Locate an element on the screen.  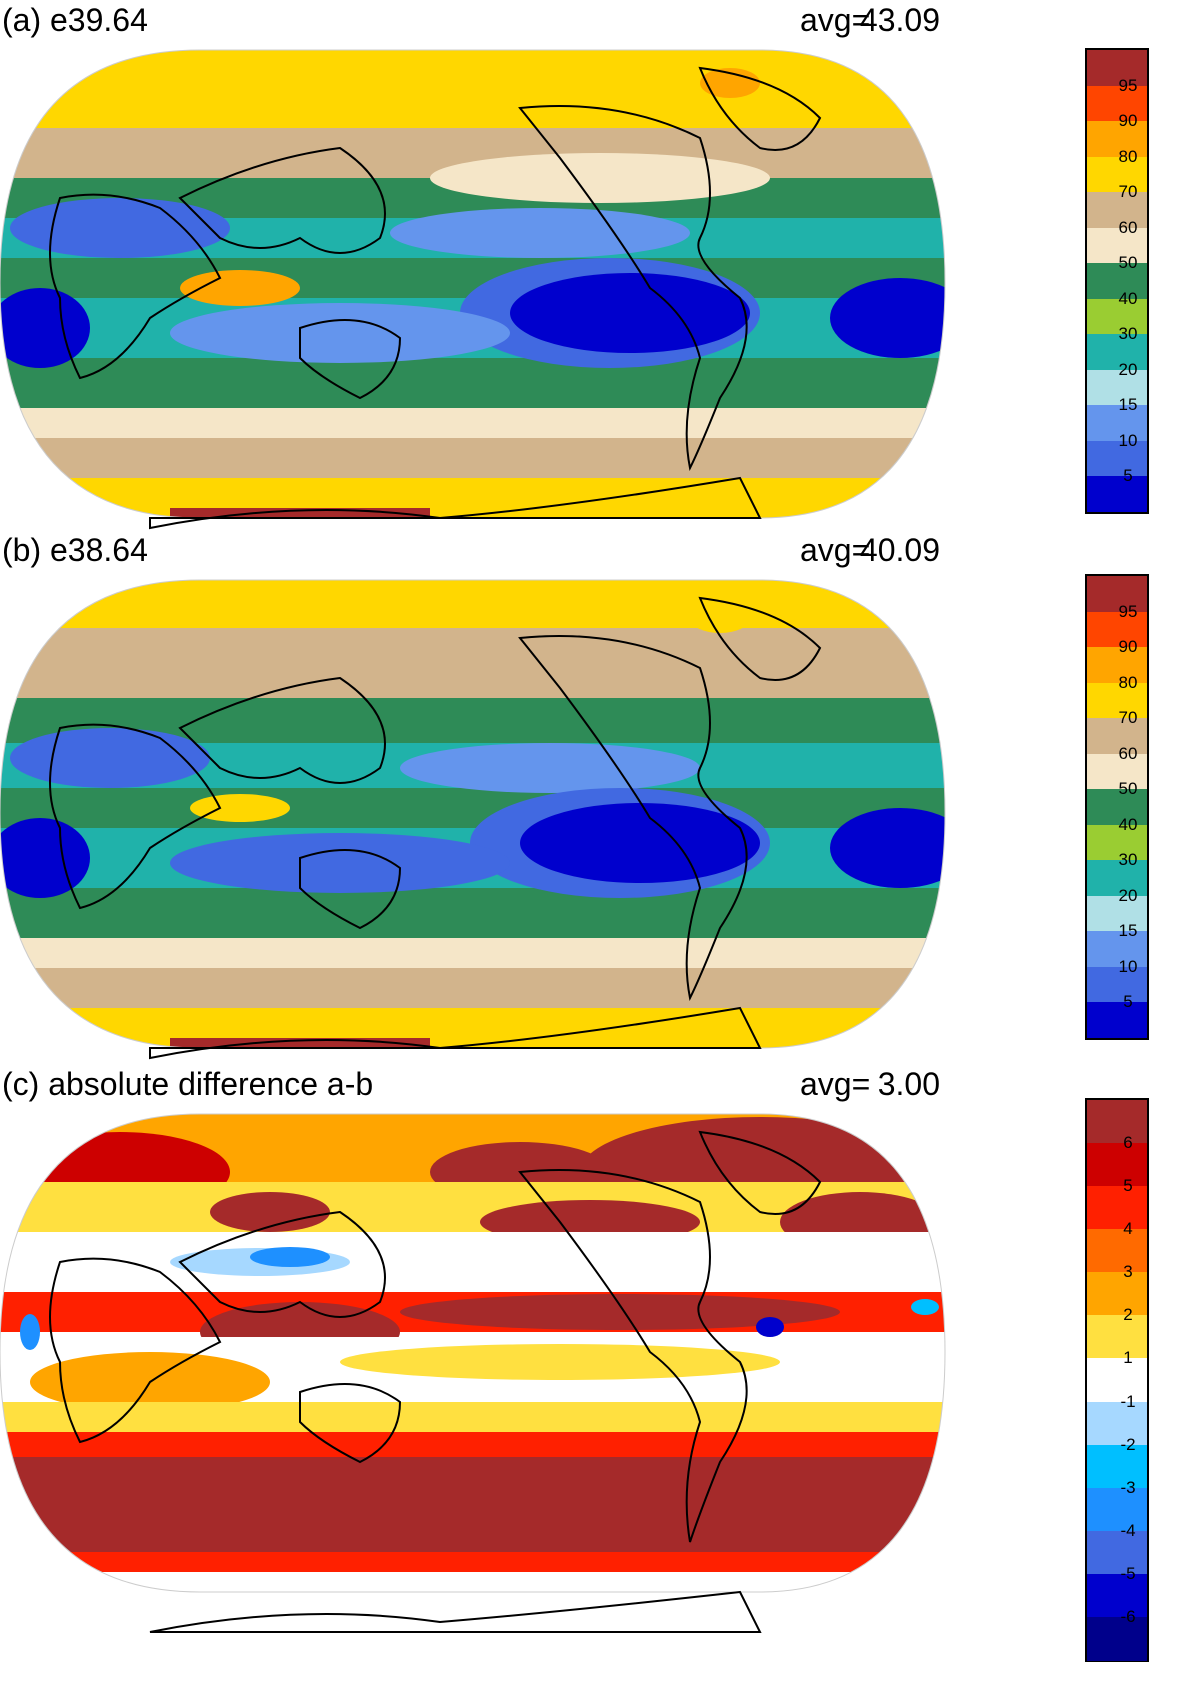
colorbar-label: 2 is located at coordinates (1128, 1315).